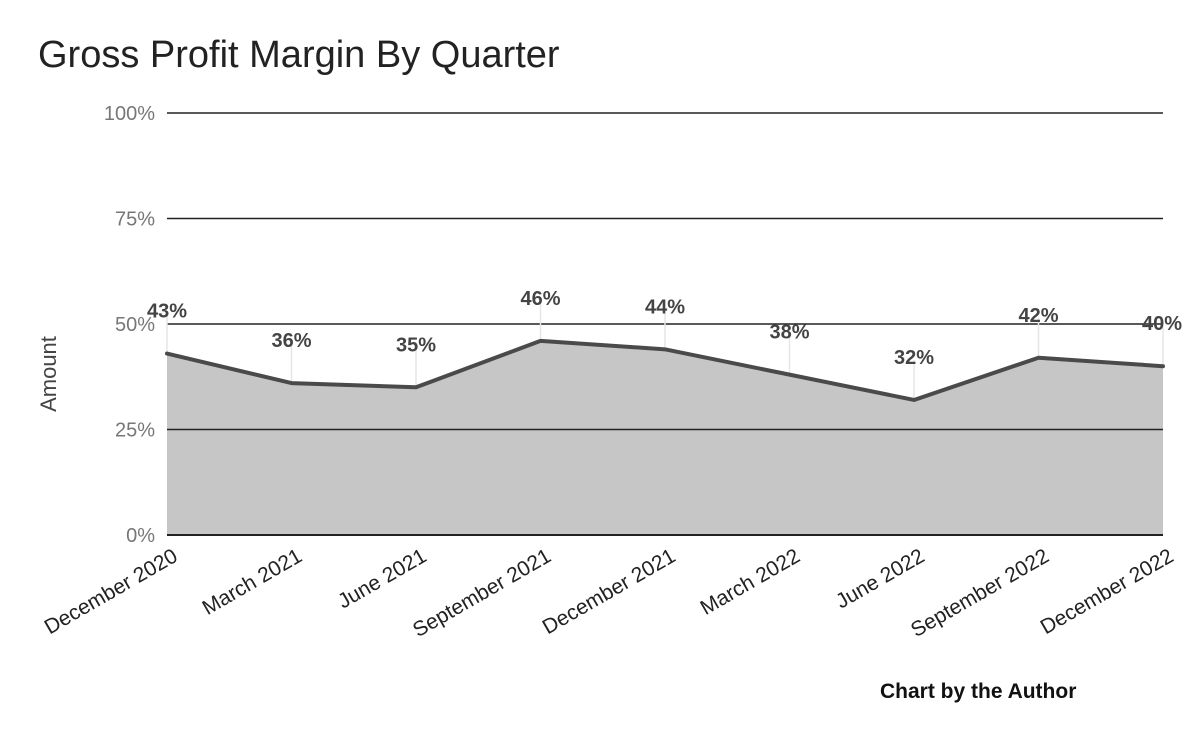  What do you see at coordinates (129, 114) in the screenshot?
I see `y-tick-label: 100%` at bounding box center [129, 114].